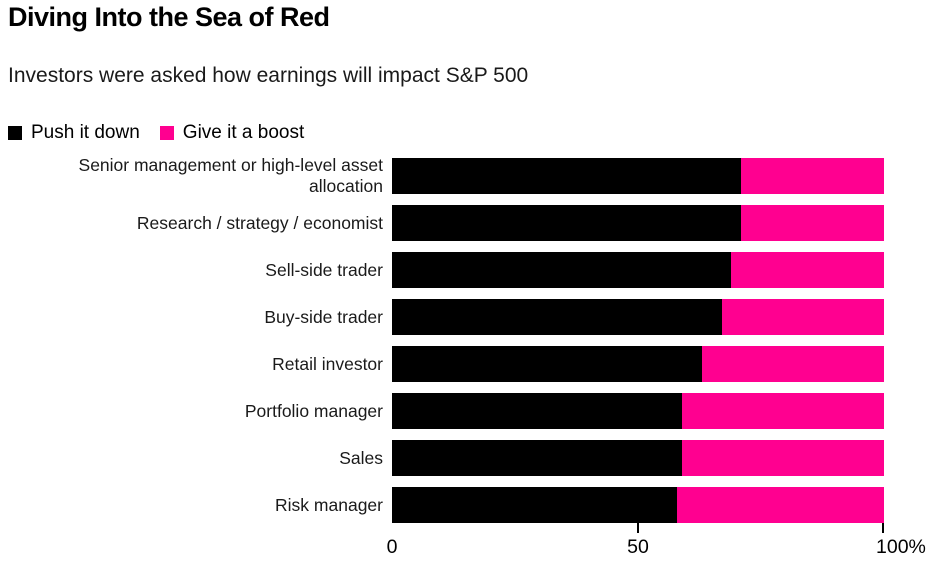 This screenshot has height=575, width=946. What do you see at coordinates (259, 222) in the screenshot?
I see `bar-category-label: Research / strategy / economist` at bounding box center [259, 222].